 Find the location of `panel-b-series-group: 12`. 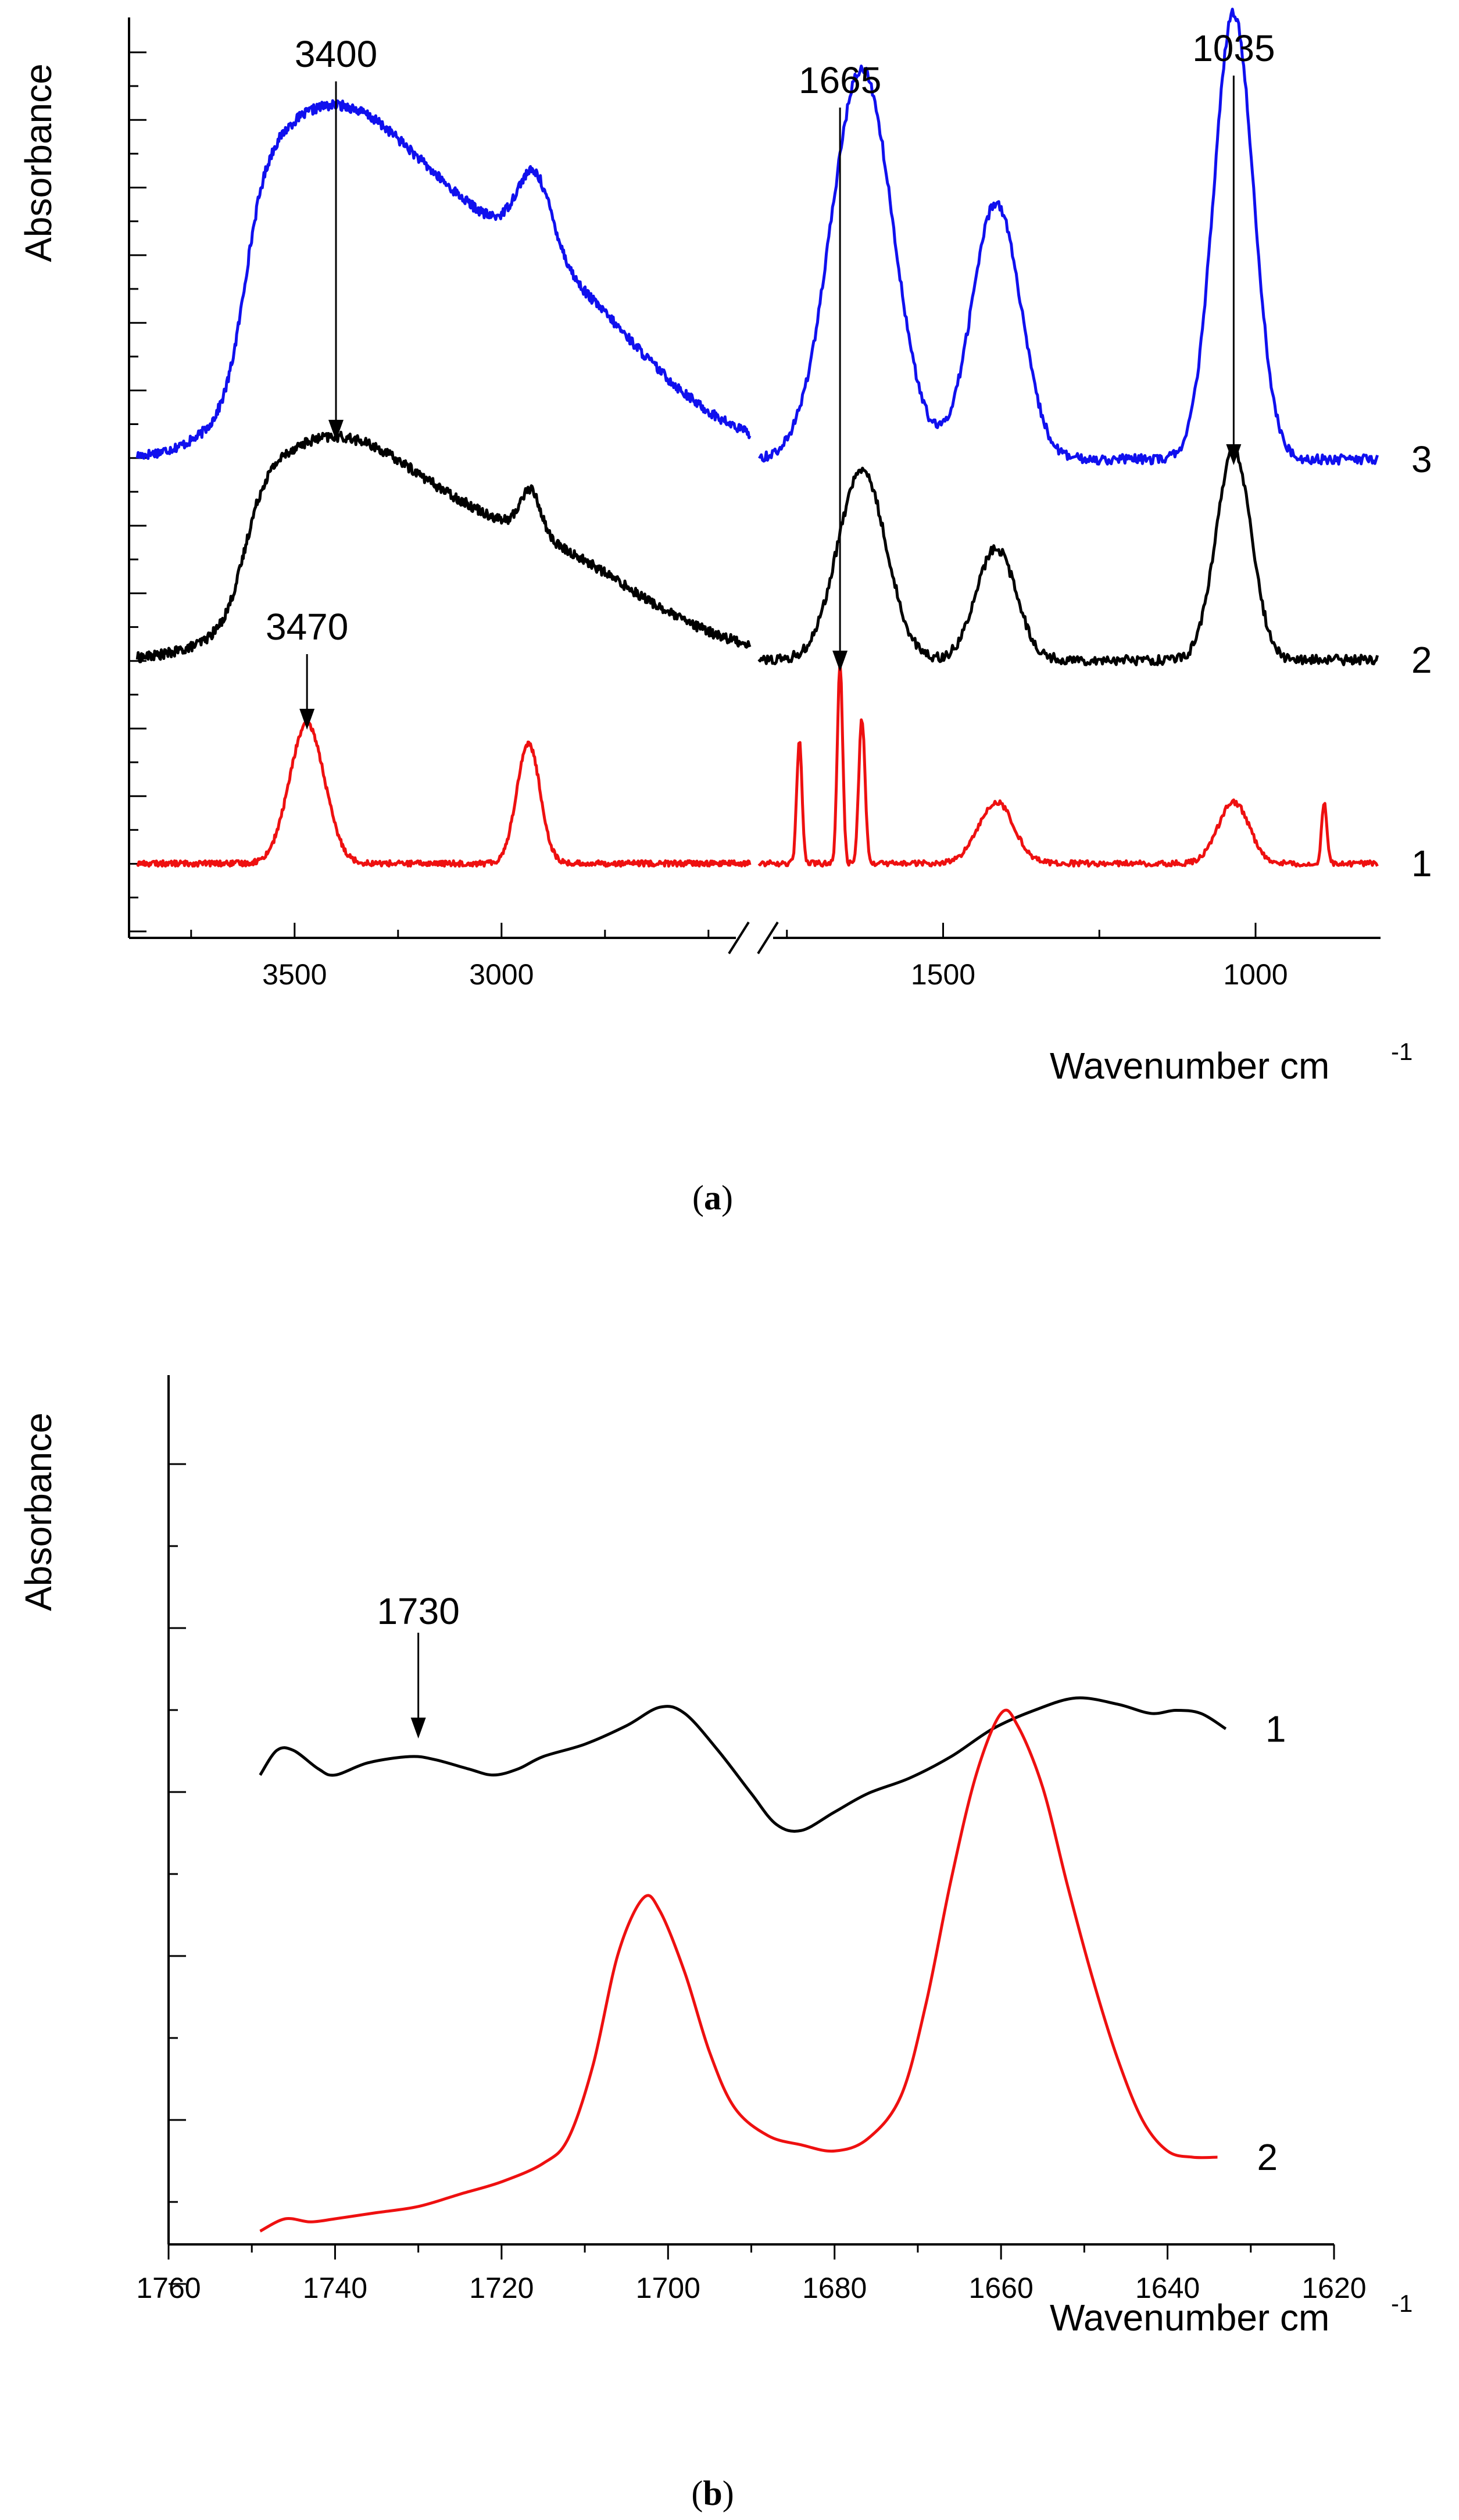

panel-b-series-group: 12 is located at coordinates (772, 1965).